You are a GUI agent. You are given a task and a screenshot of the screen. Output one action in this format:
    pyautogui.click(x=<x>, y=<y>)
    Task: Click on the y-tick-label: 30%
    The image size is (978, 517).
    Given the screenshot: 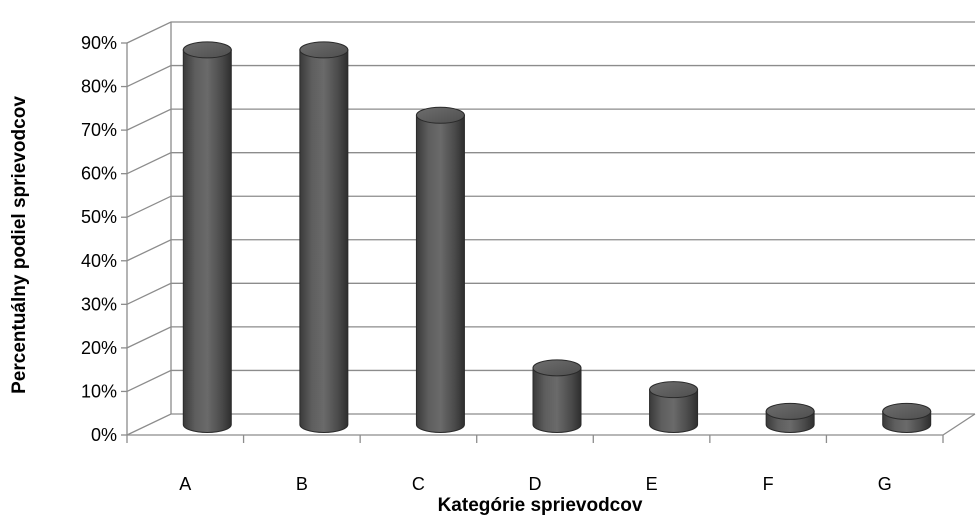 What is the action you would take?
    pyautogui.click(x=99, y=304)
    